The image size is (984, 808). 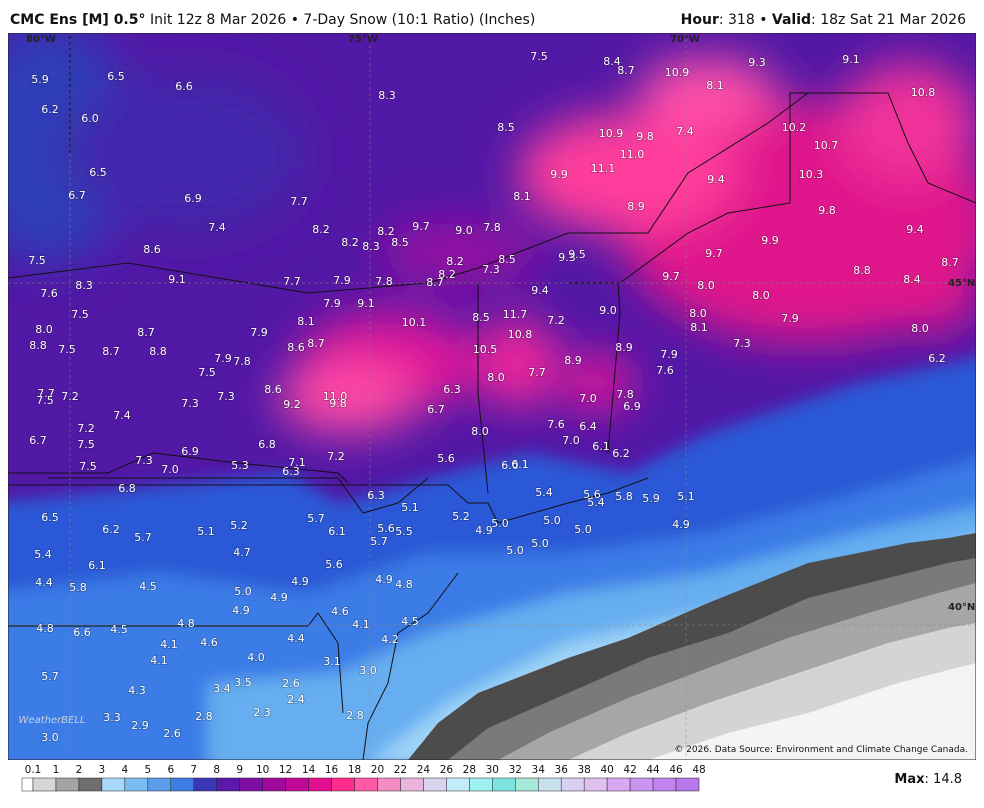 I want to click on point-label: 6.2, so click(x=50, y=109).